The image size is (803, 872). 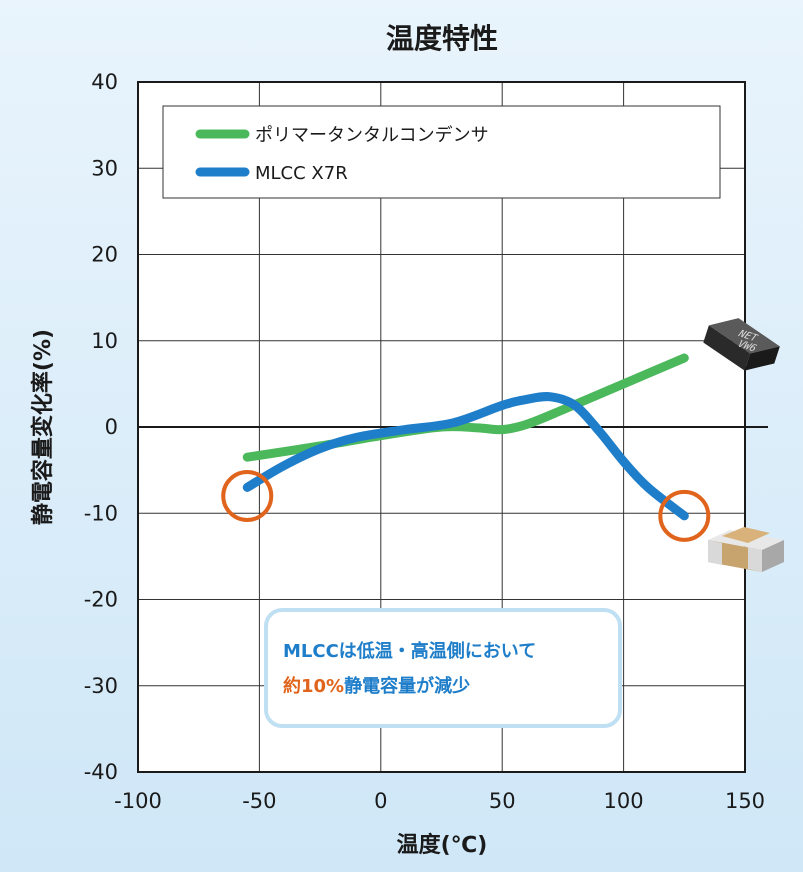 I want to click on legend-label-mlcc: MLCC X7R, so click(x=301, y=173).